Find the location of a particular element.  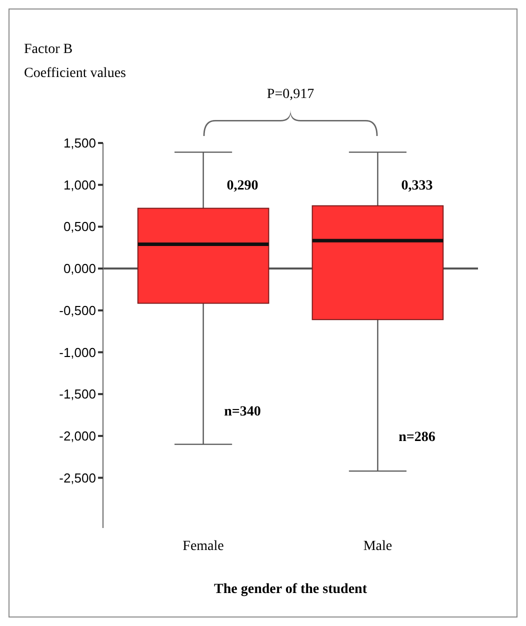

y-tick-label: -2,000 is located at coordinates (77, 436).